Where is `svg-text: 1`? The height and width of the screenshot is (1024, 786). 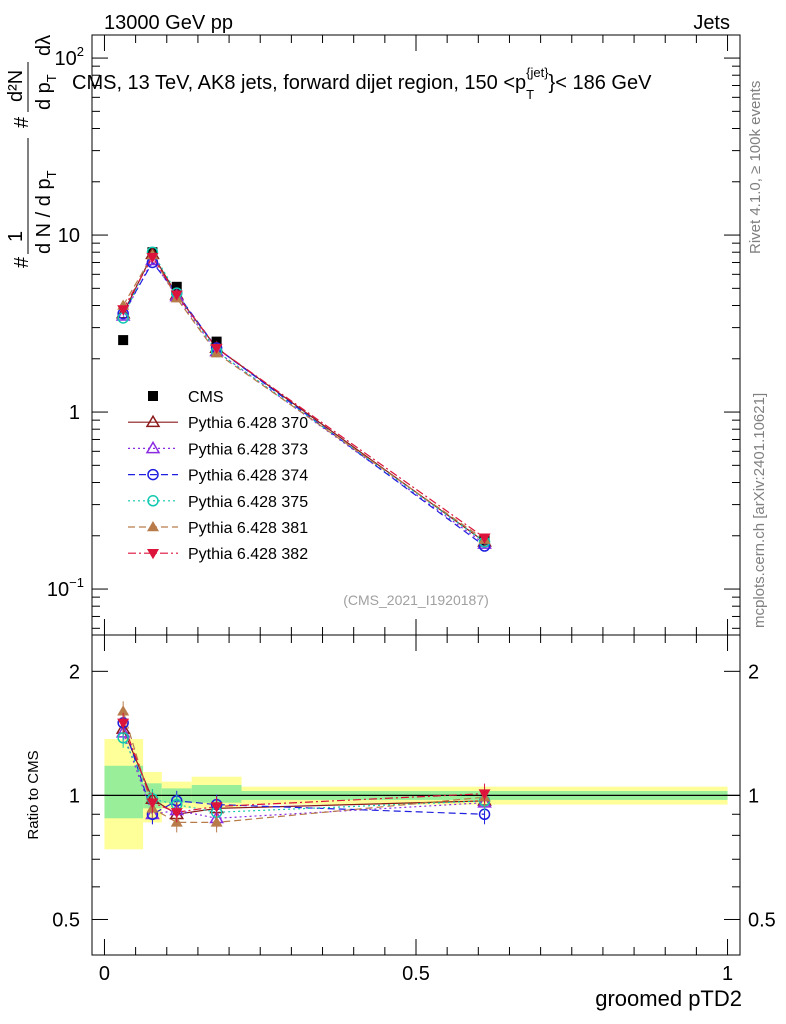 svg-text: 1 is located at coordinates (16, 236).